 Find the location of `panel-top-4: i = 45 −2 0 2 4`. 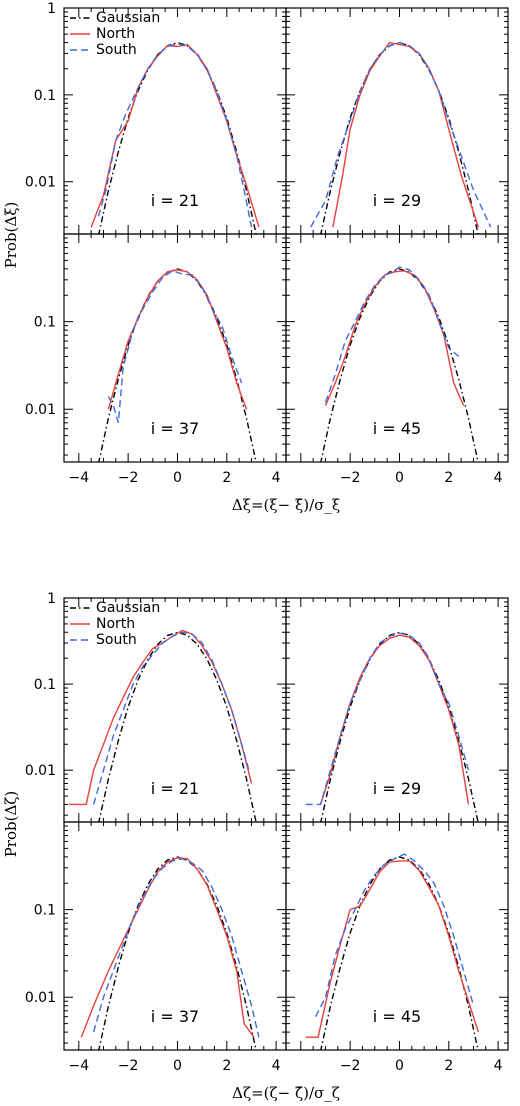

panel-top-4: i = 45 −2 0 2 4 is located at coordinates (397, 359).